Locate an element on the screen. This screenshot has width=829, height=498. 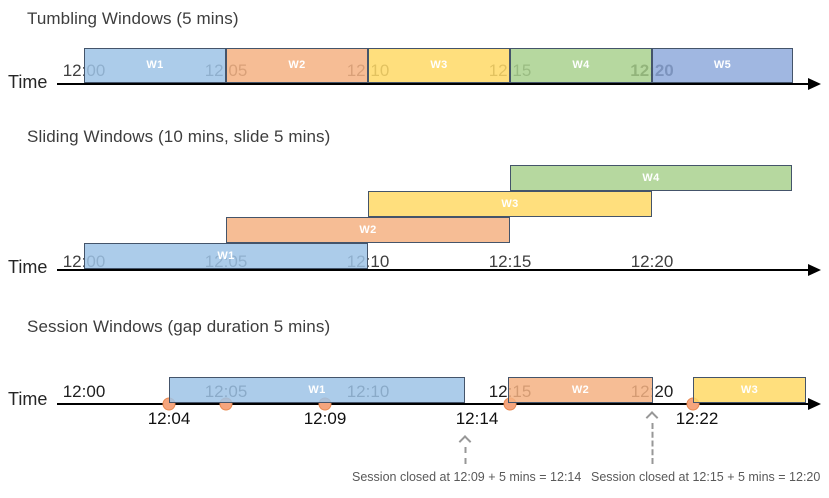
tumbling-window-w3: W3 is located at coordinates (439, 65).